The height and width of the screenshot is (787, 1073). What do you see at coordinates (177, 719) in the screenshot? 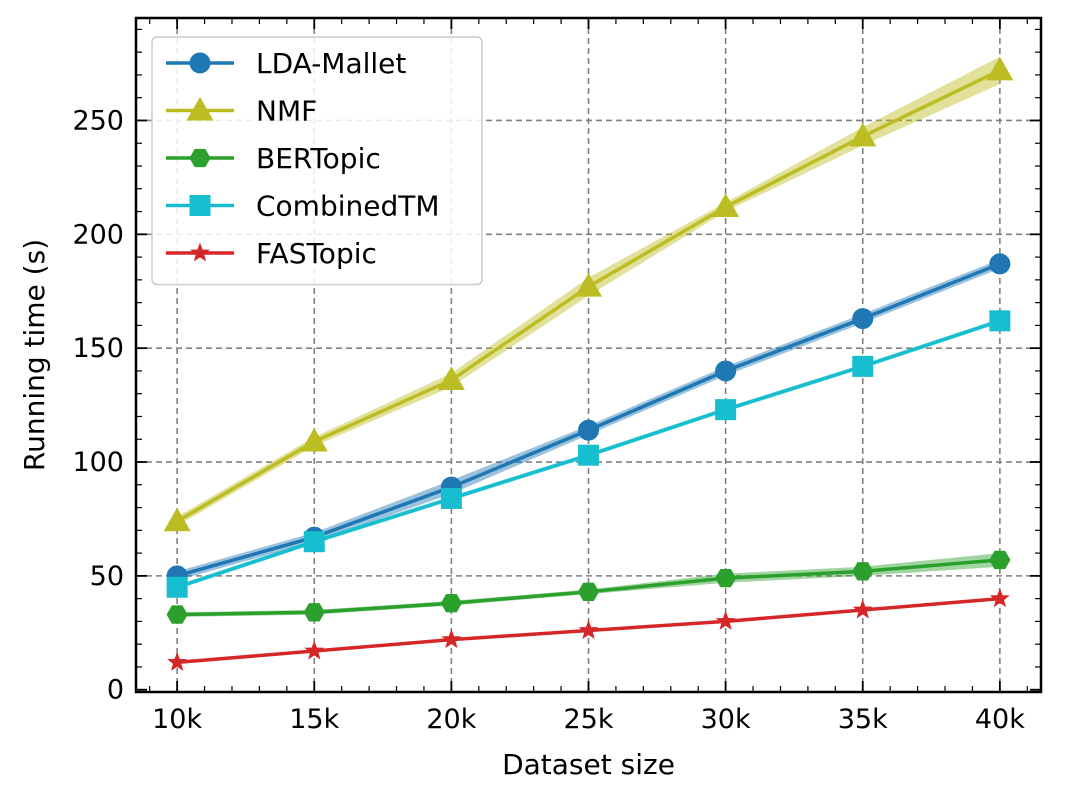
I see `x-tick-label: 10k` at bounding box center [177, 719].